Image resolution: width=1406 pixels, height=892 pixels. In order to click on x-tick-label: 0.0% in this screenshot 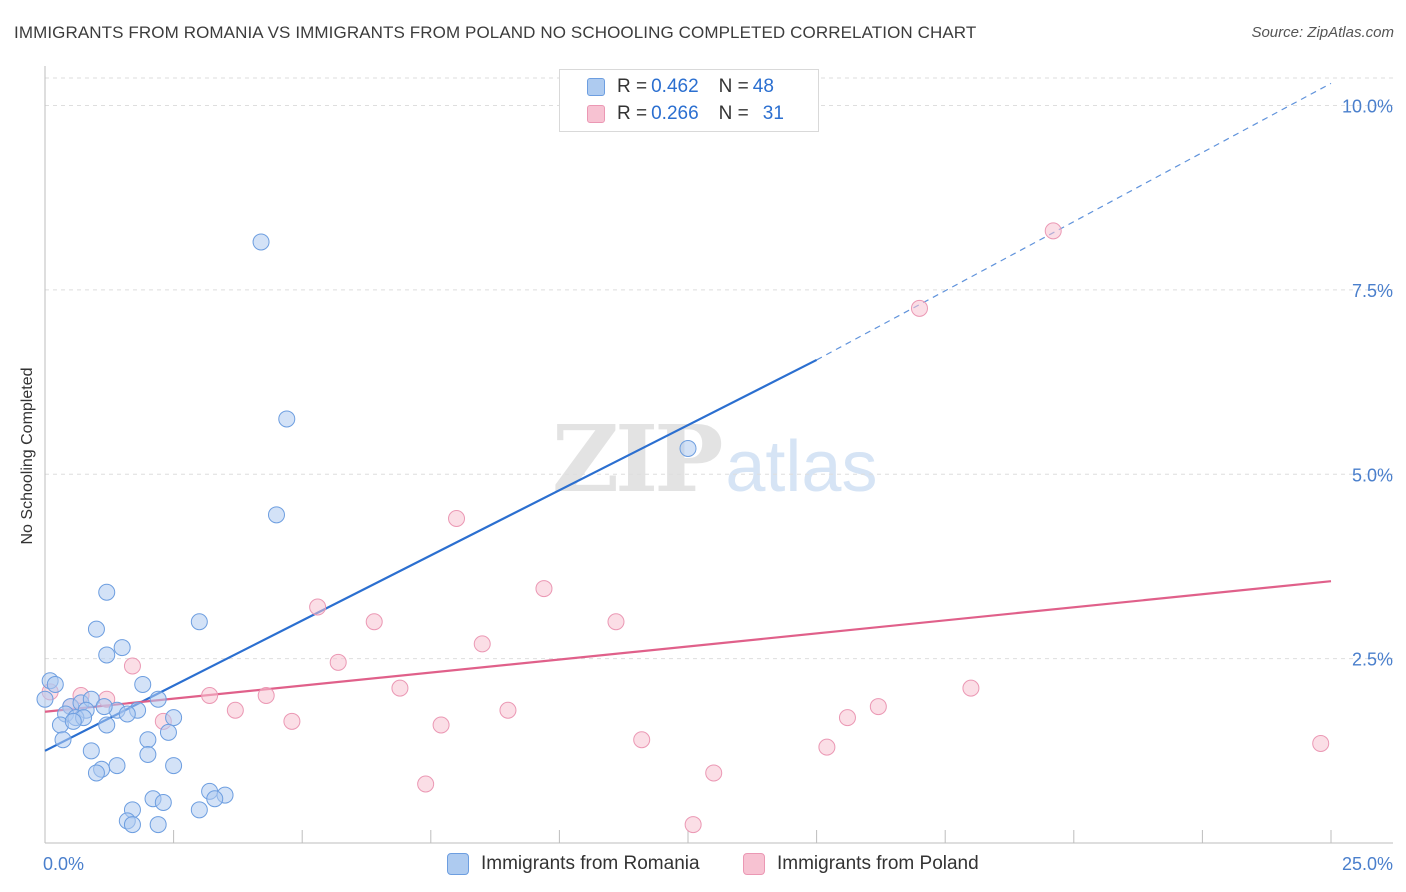, I will do `click(63, 864)`.